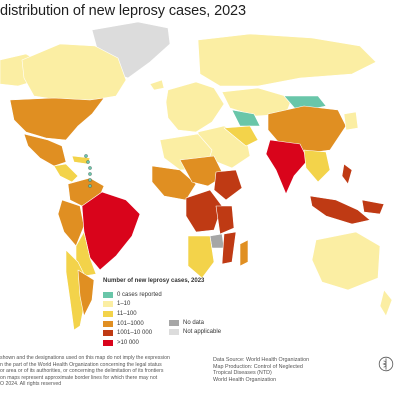 The image size is (400, 400). I want to click on region-india, so click(287, 167).